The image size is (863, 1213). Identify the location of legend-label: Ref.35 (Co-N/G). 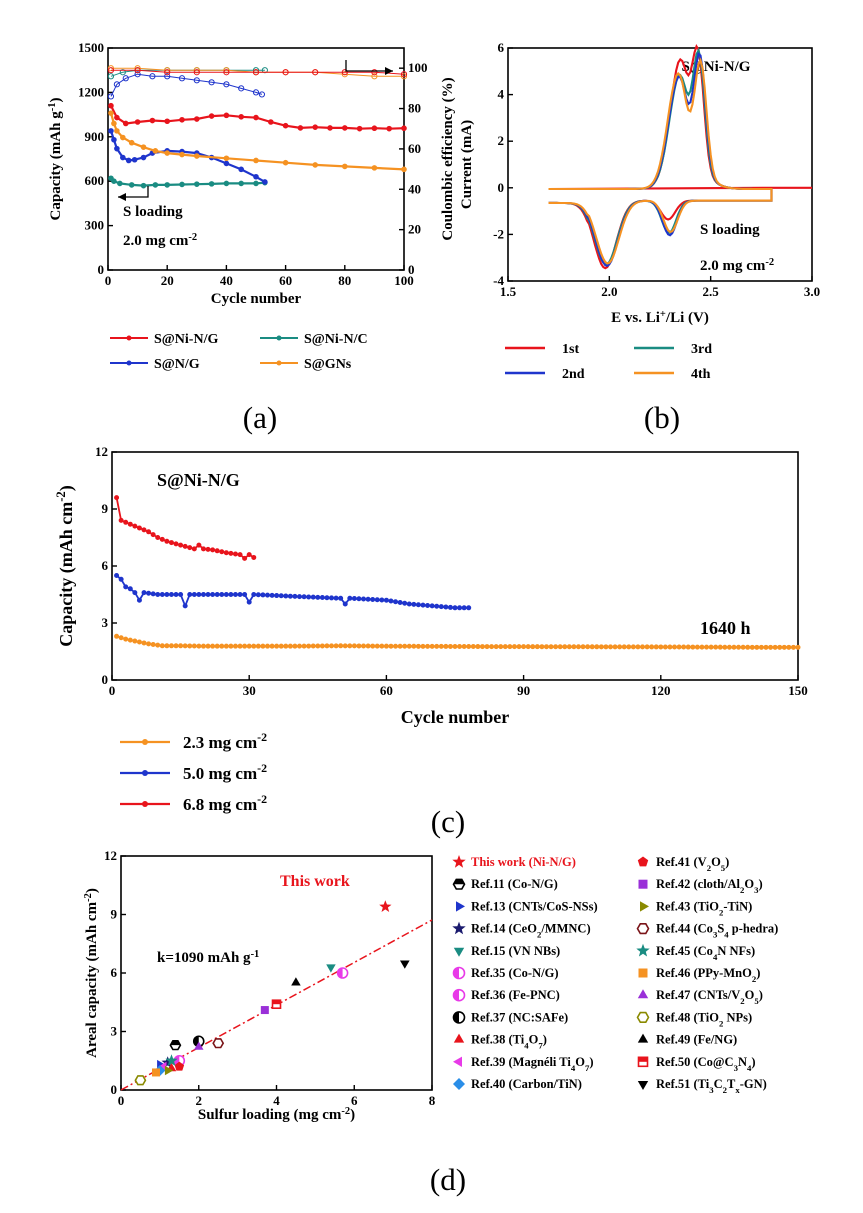
(514, 973).